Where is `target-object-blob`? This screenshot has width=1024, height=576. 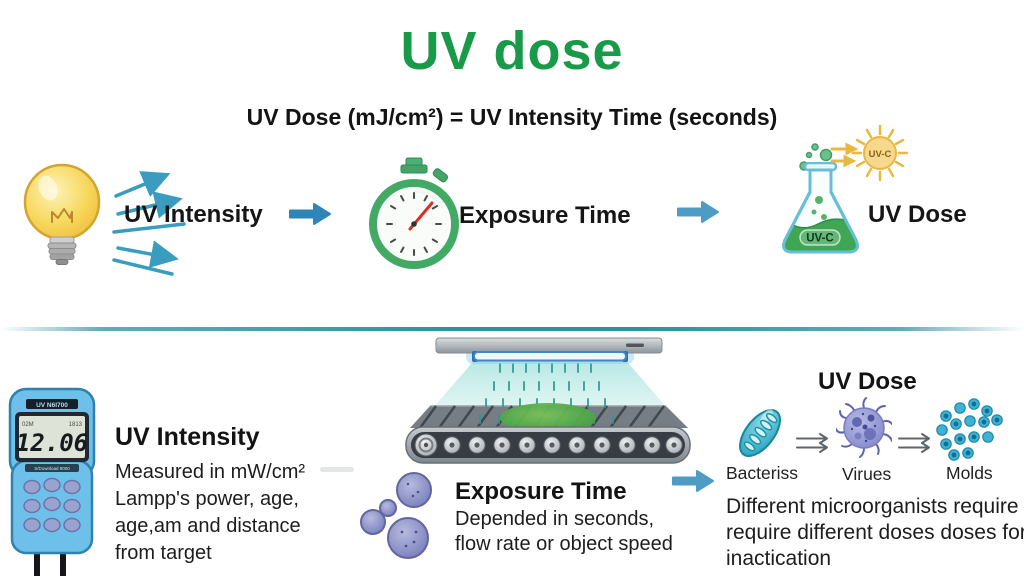
target-object-blob is located at coordinates (548, 418).